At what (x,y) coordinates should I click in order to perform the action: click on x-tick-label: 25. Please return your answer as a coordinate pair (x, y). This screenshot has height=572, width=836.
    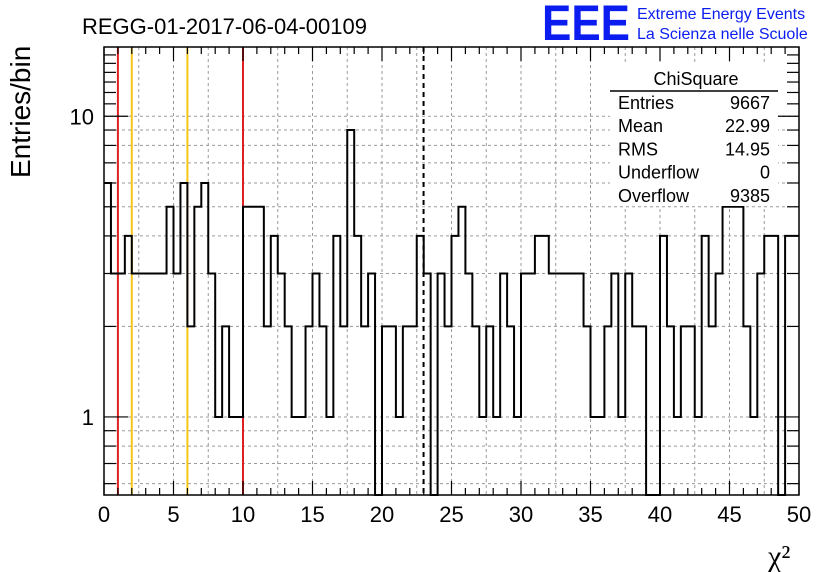
    Looking at the image, I should click on (451, 514).